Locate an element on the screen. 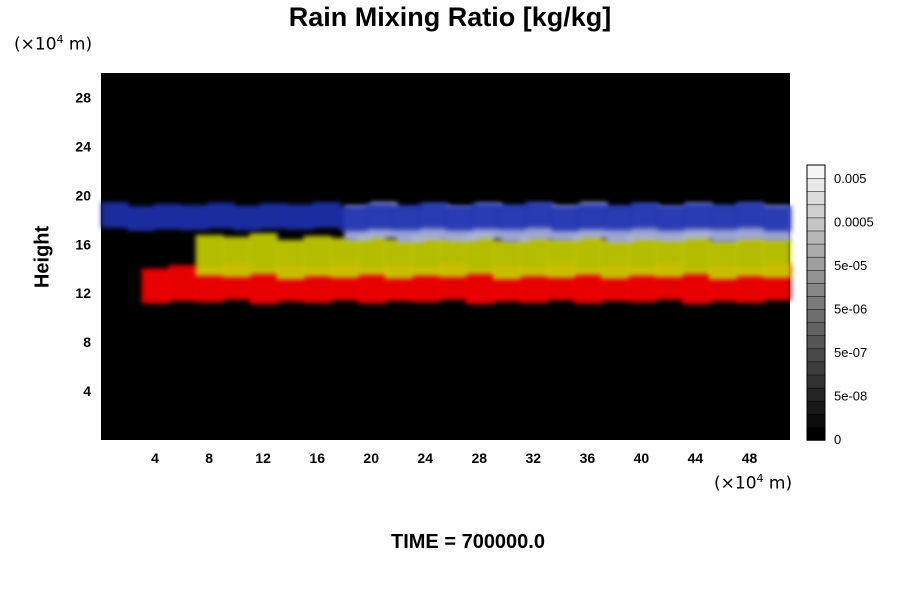 The image size is (900, 600). y-tick-label: 12 is located at coordinates (83, 293).